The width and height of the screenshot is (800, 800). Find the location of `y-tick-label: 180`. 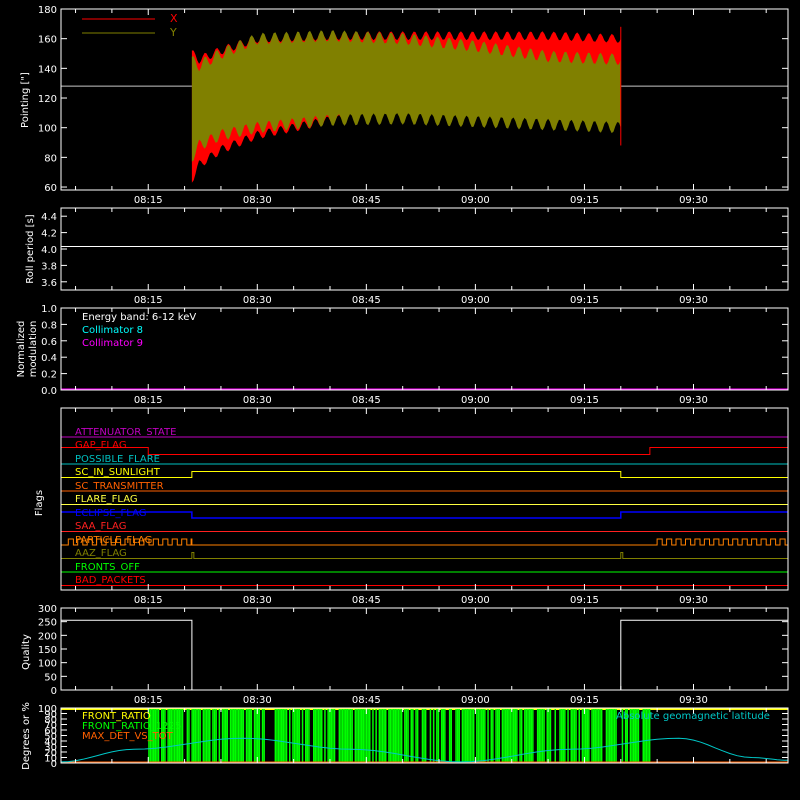

y-tick-label: 180 is located at coordinates (47, 10).